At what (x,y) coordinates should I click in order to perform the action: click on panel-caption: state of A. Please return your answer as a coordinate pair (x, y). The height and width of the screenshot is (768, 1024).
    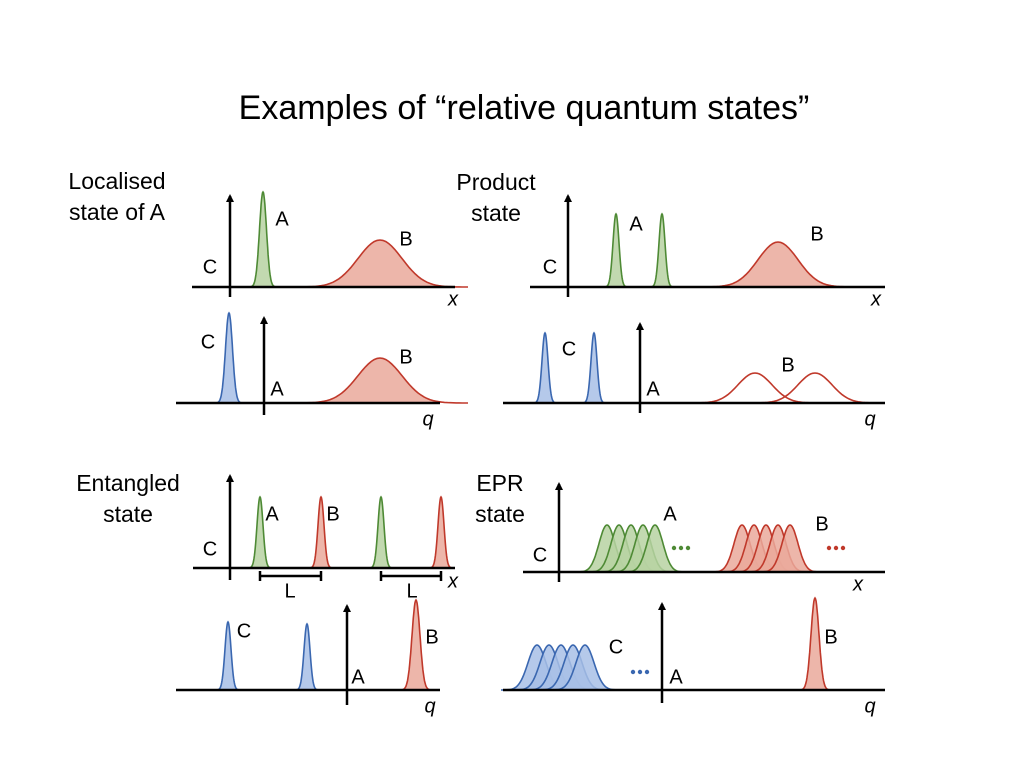
    Looking at the image, I should click on (117, 212).